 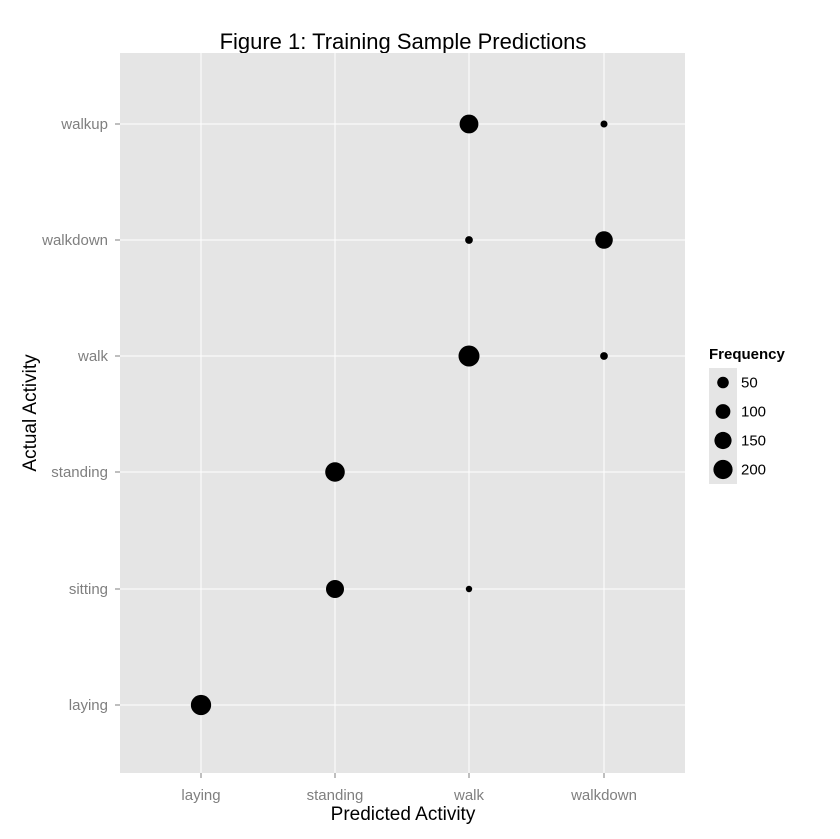 I want to click on data-point-laying-laying, so click(x=201, y=705).